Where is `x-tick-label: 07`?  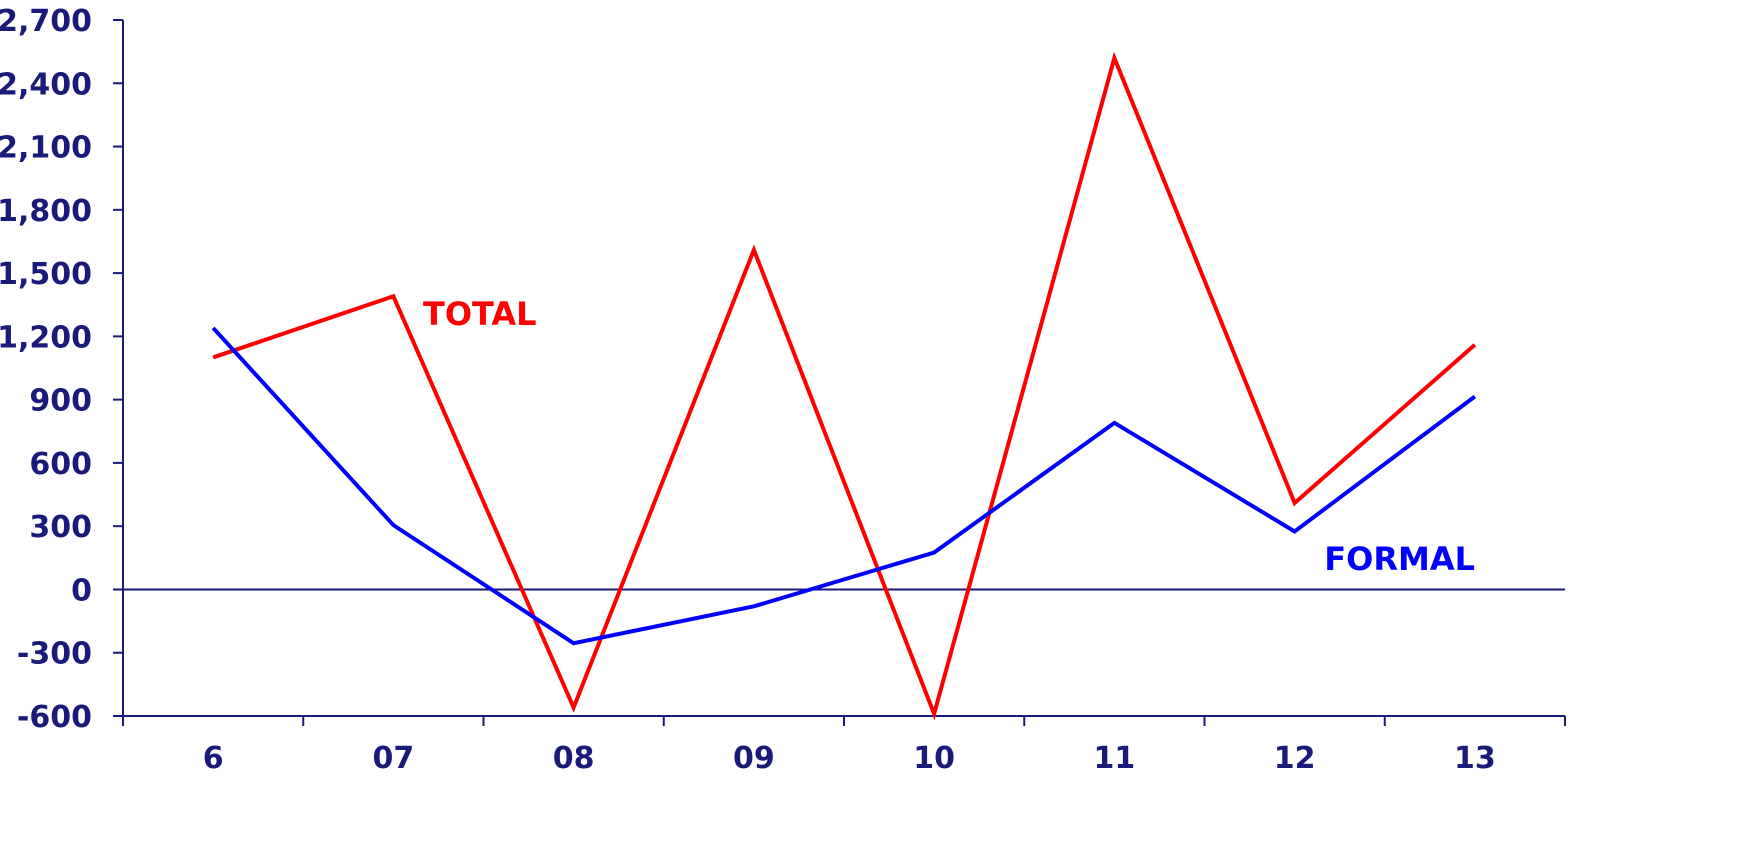 x-tick-label: 07 is located at coordinates (394, 758).